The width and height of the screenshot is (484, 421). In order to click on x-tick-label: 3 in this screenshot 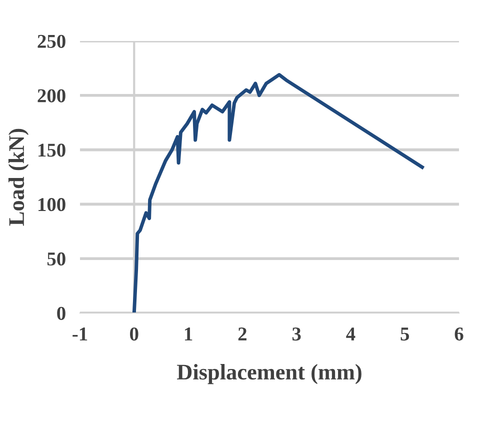, I will do `click(296, 334)`.